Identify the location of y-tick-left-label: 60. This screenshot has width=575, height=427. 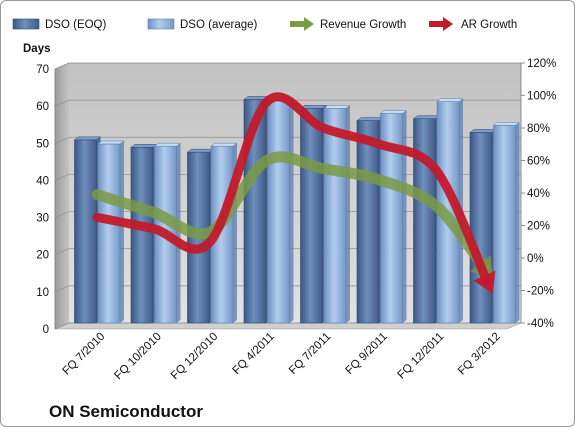
(42, 107).